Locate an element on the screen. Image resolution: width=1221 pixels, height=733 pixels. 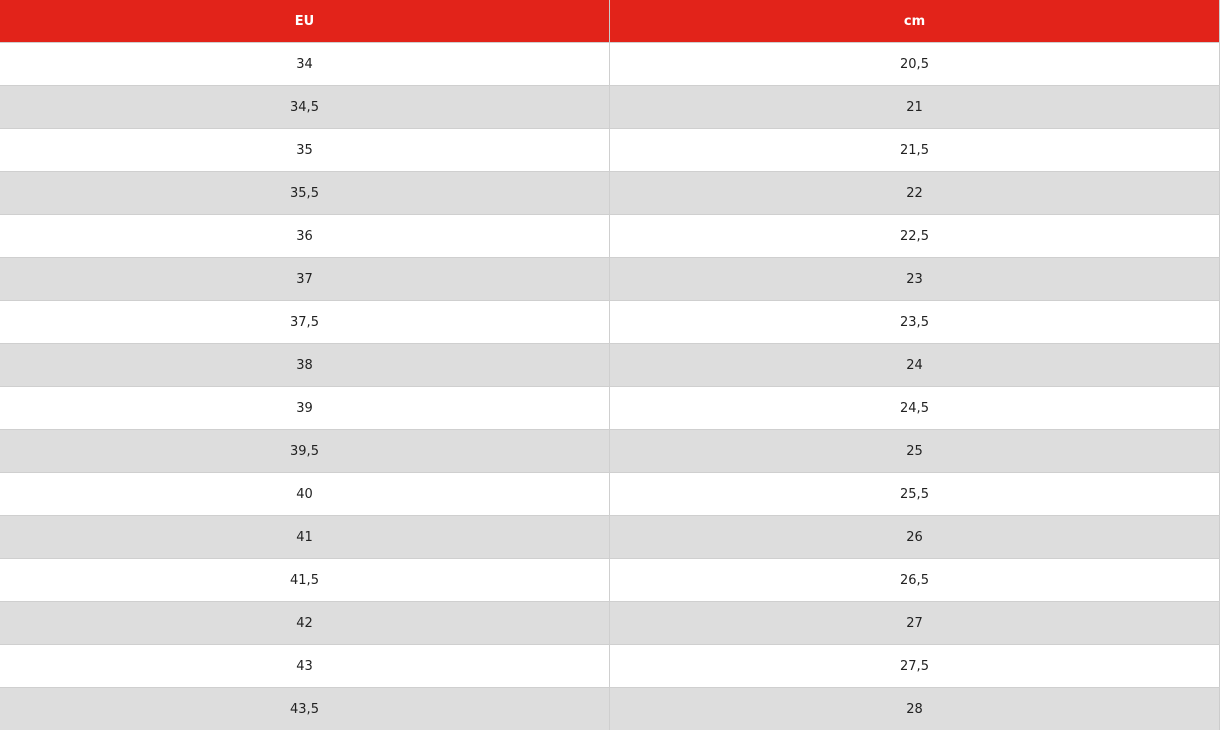
cm-cell: 26,5 is located at coordinates (914, 580).